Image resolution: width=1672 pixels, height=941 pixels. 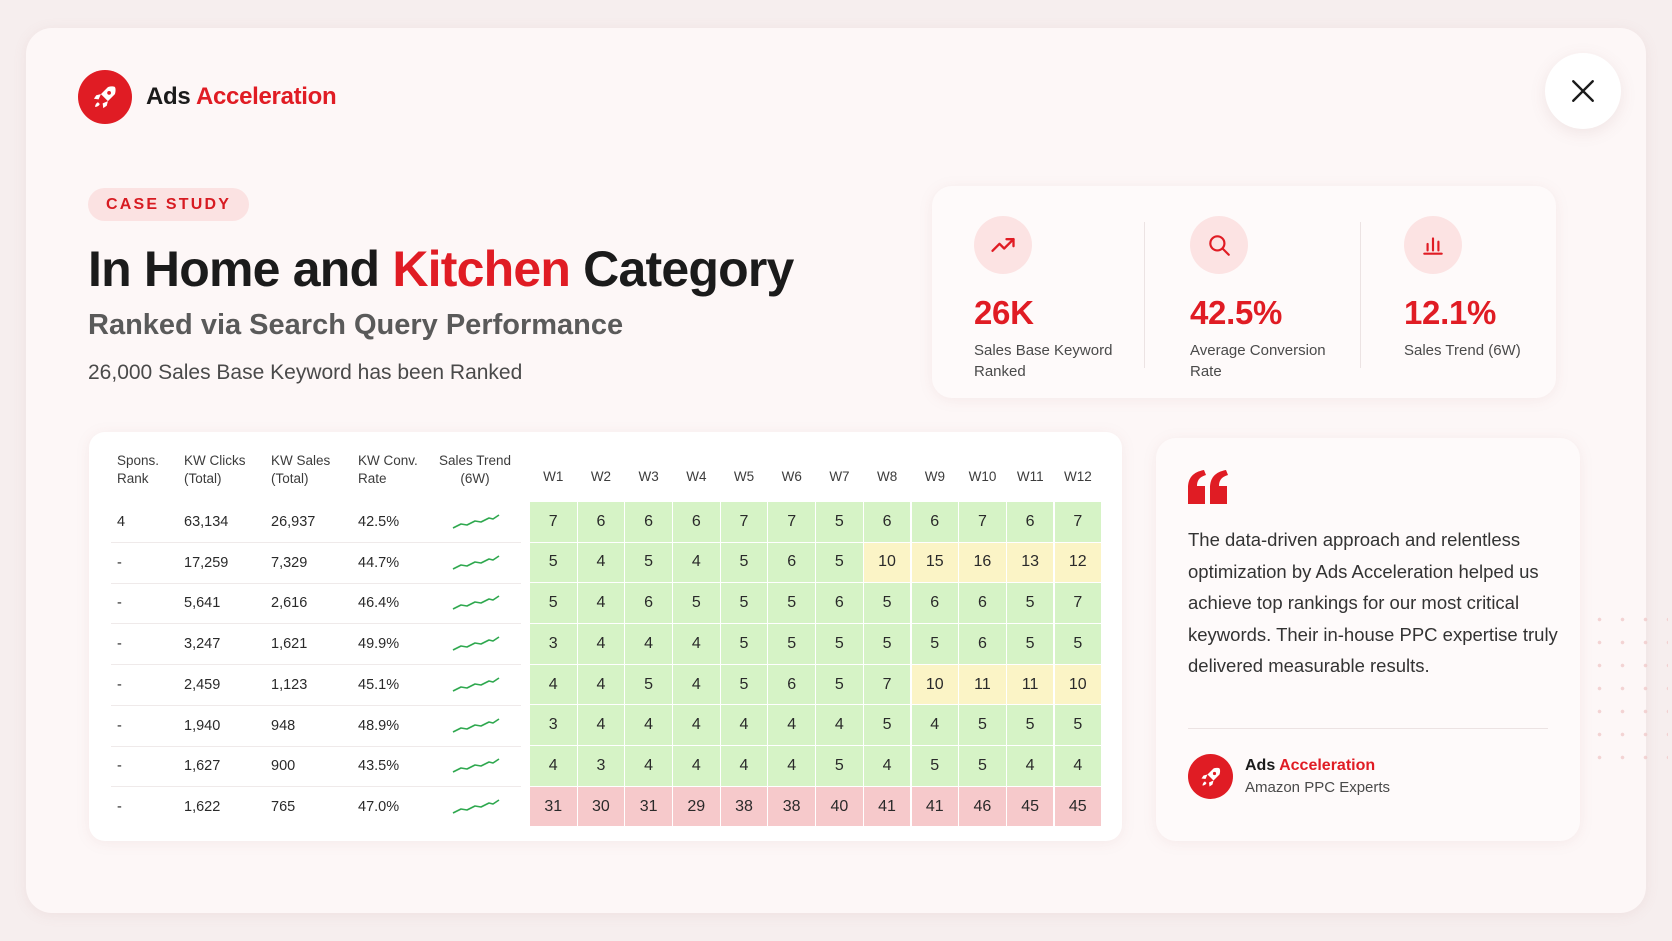 What do you see at coordinates (1318, 787) in the screenshot?
I see `author-role: Amazon PPC Experts` at bounding box center [1318, 787].